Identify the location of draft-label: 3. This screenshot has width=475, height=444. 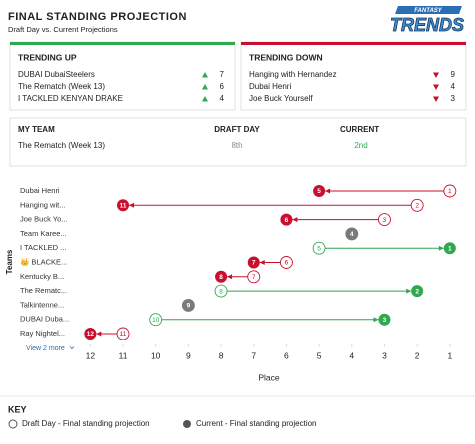
(385, 220).